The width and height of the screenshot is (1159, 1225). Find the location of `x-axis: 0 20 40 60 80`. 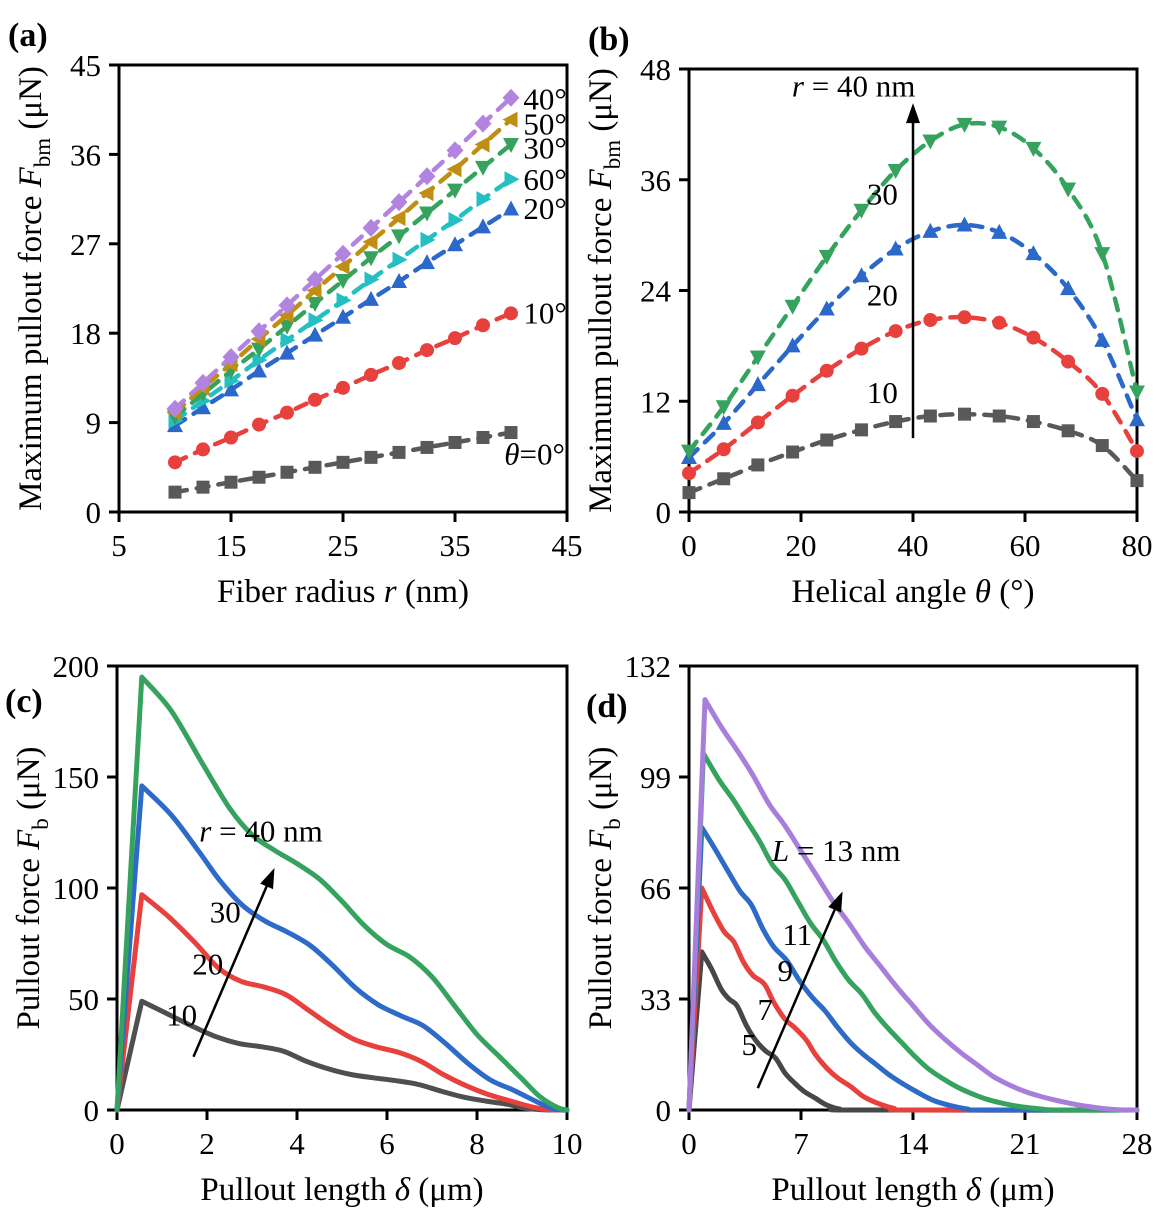

x-axis: 0 20 40 60 80 is located at coordinates (917, 537).